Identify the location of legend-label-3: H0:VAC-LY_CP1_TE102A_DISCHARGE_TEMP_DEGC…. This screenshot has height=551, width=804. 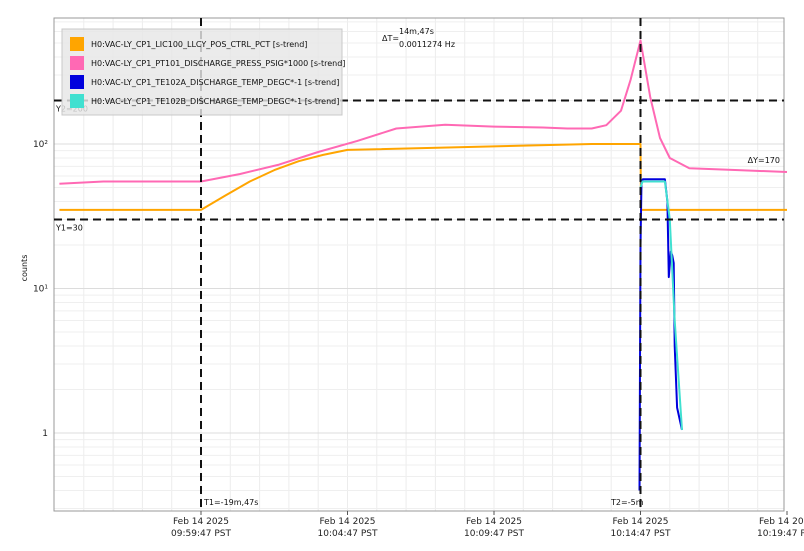
(215, 82).